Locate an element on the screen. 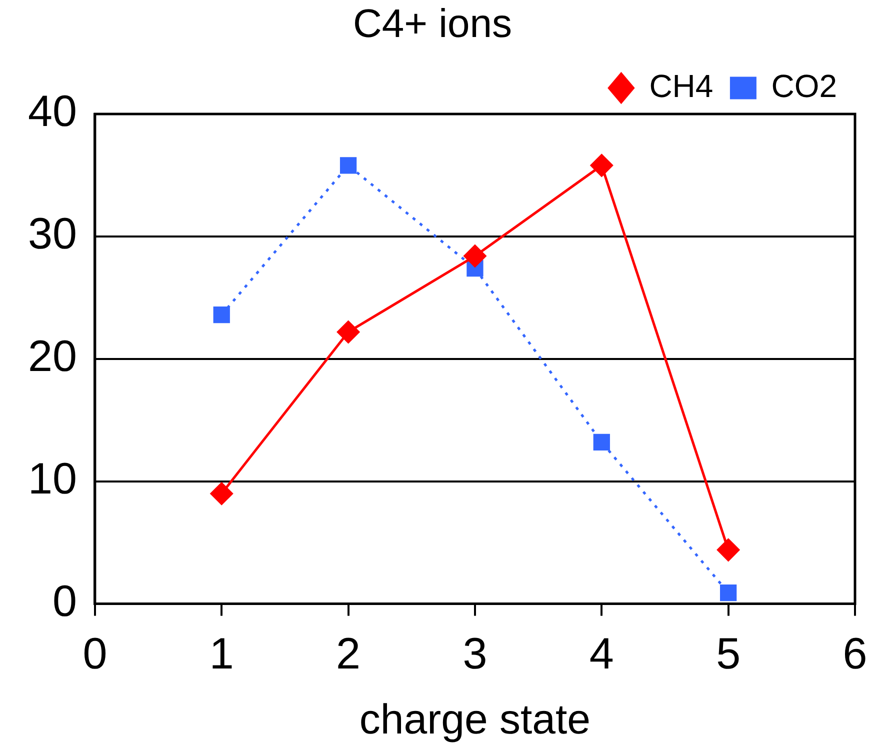 The height and width of the screenshot is (752, 885). x-tick-label: 0 is located at coordinates (95, 653).